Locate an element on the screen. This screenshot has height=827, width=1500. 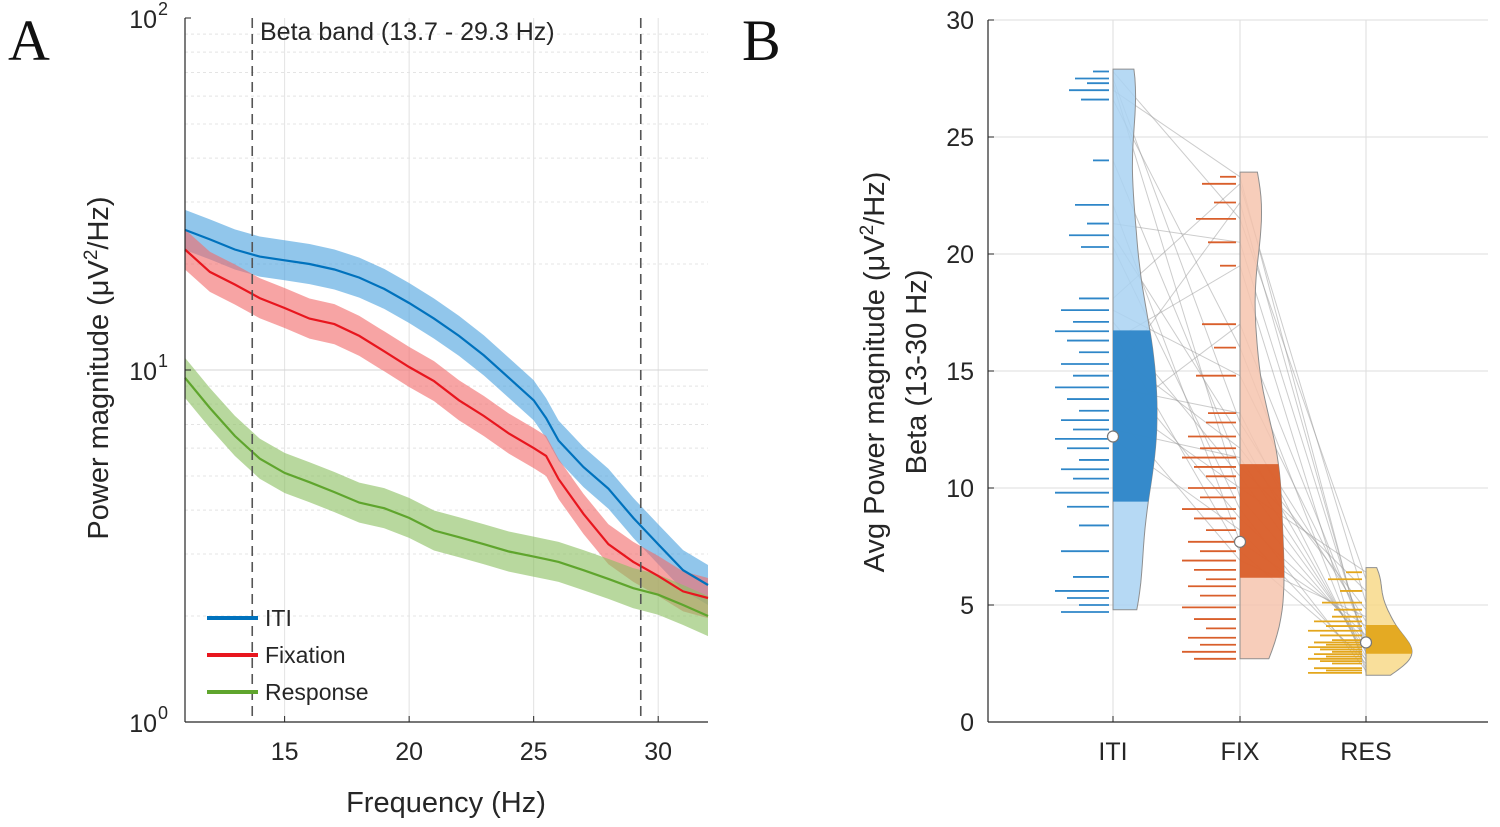
panel-b-iqr-fix is located at coordinates (1262, 521).